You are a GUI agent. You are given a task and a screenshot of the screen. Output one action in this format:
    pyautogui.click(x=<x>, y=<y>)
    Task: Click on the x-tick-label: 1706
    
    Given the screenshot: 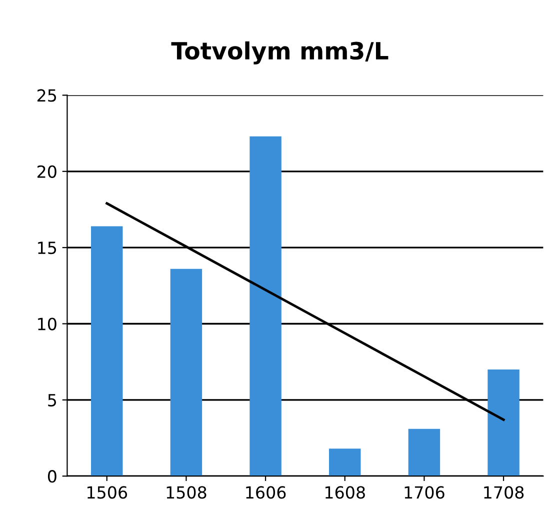 What is the action you would take?
    pyautogui.click(x=424, y=492)
    